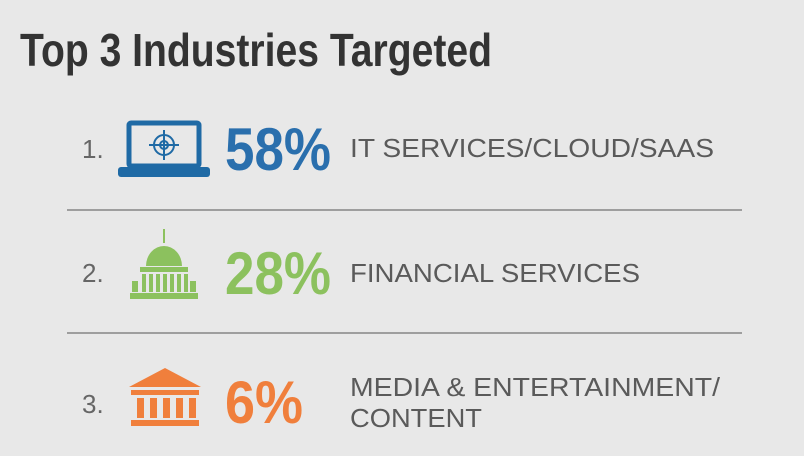  What do you see at coordinates (164, 264) in the screenshot?
I see `capitol-icon` at bounding box center [164, 264].